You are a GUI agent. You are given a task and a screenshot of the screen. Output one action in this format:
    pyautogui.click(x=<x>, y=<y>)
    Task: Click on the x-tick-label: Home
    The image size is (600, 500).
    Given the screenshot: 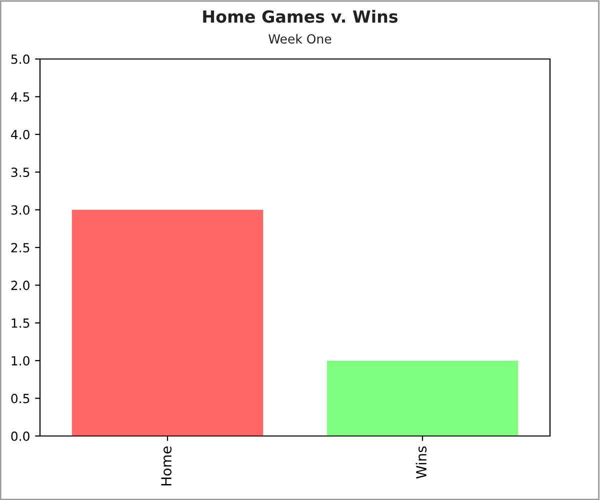 What is the action you would take?
    pyautogui.click(x=166, y=466)
    